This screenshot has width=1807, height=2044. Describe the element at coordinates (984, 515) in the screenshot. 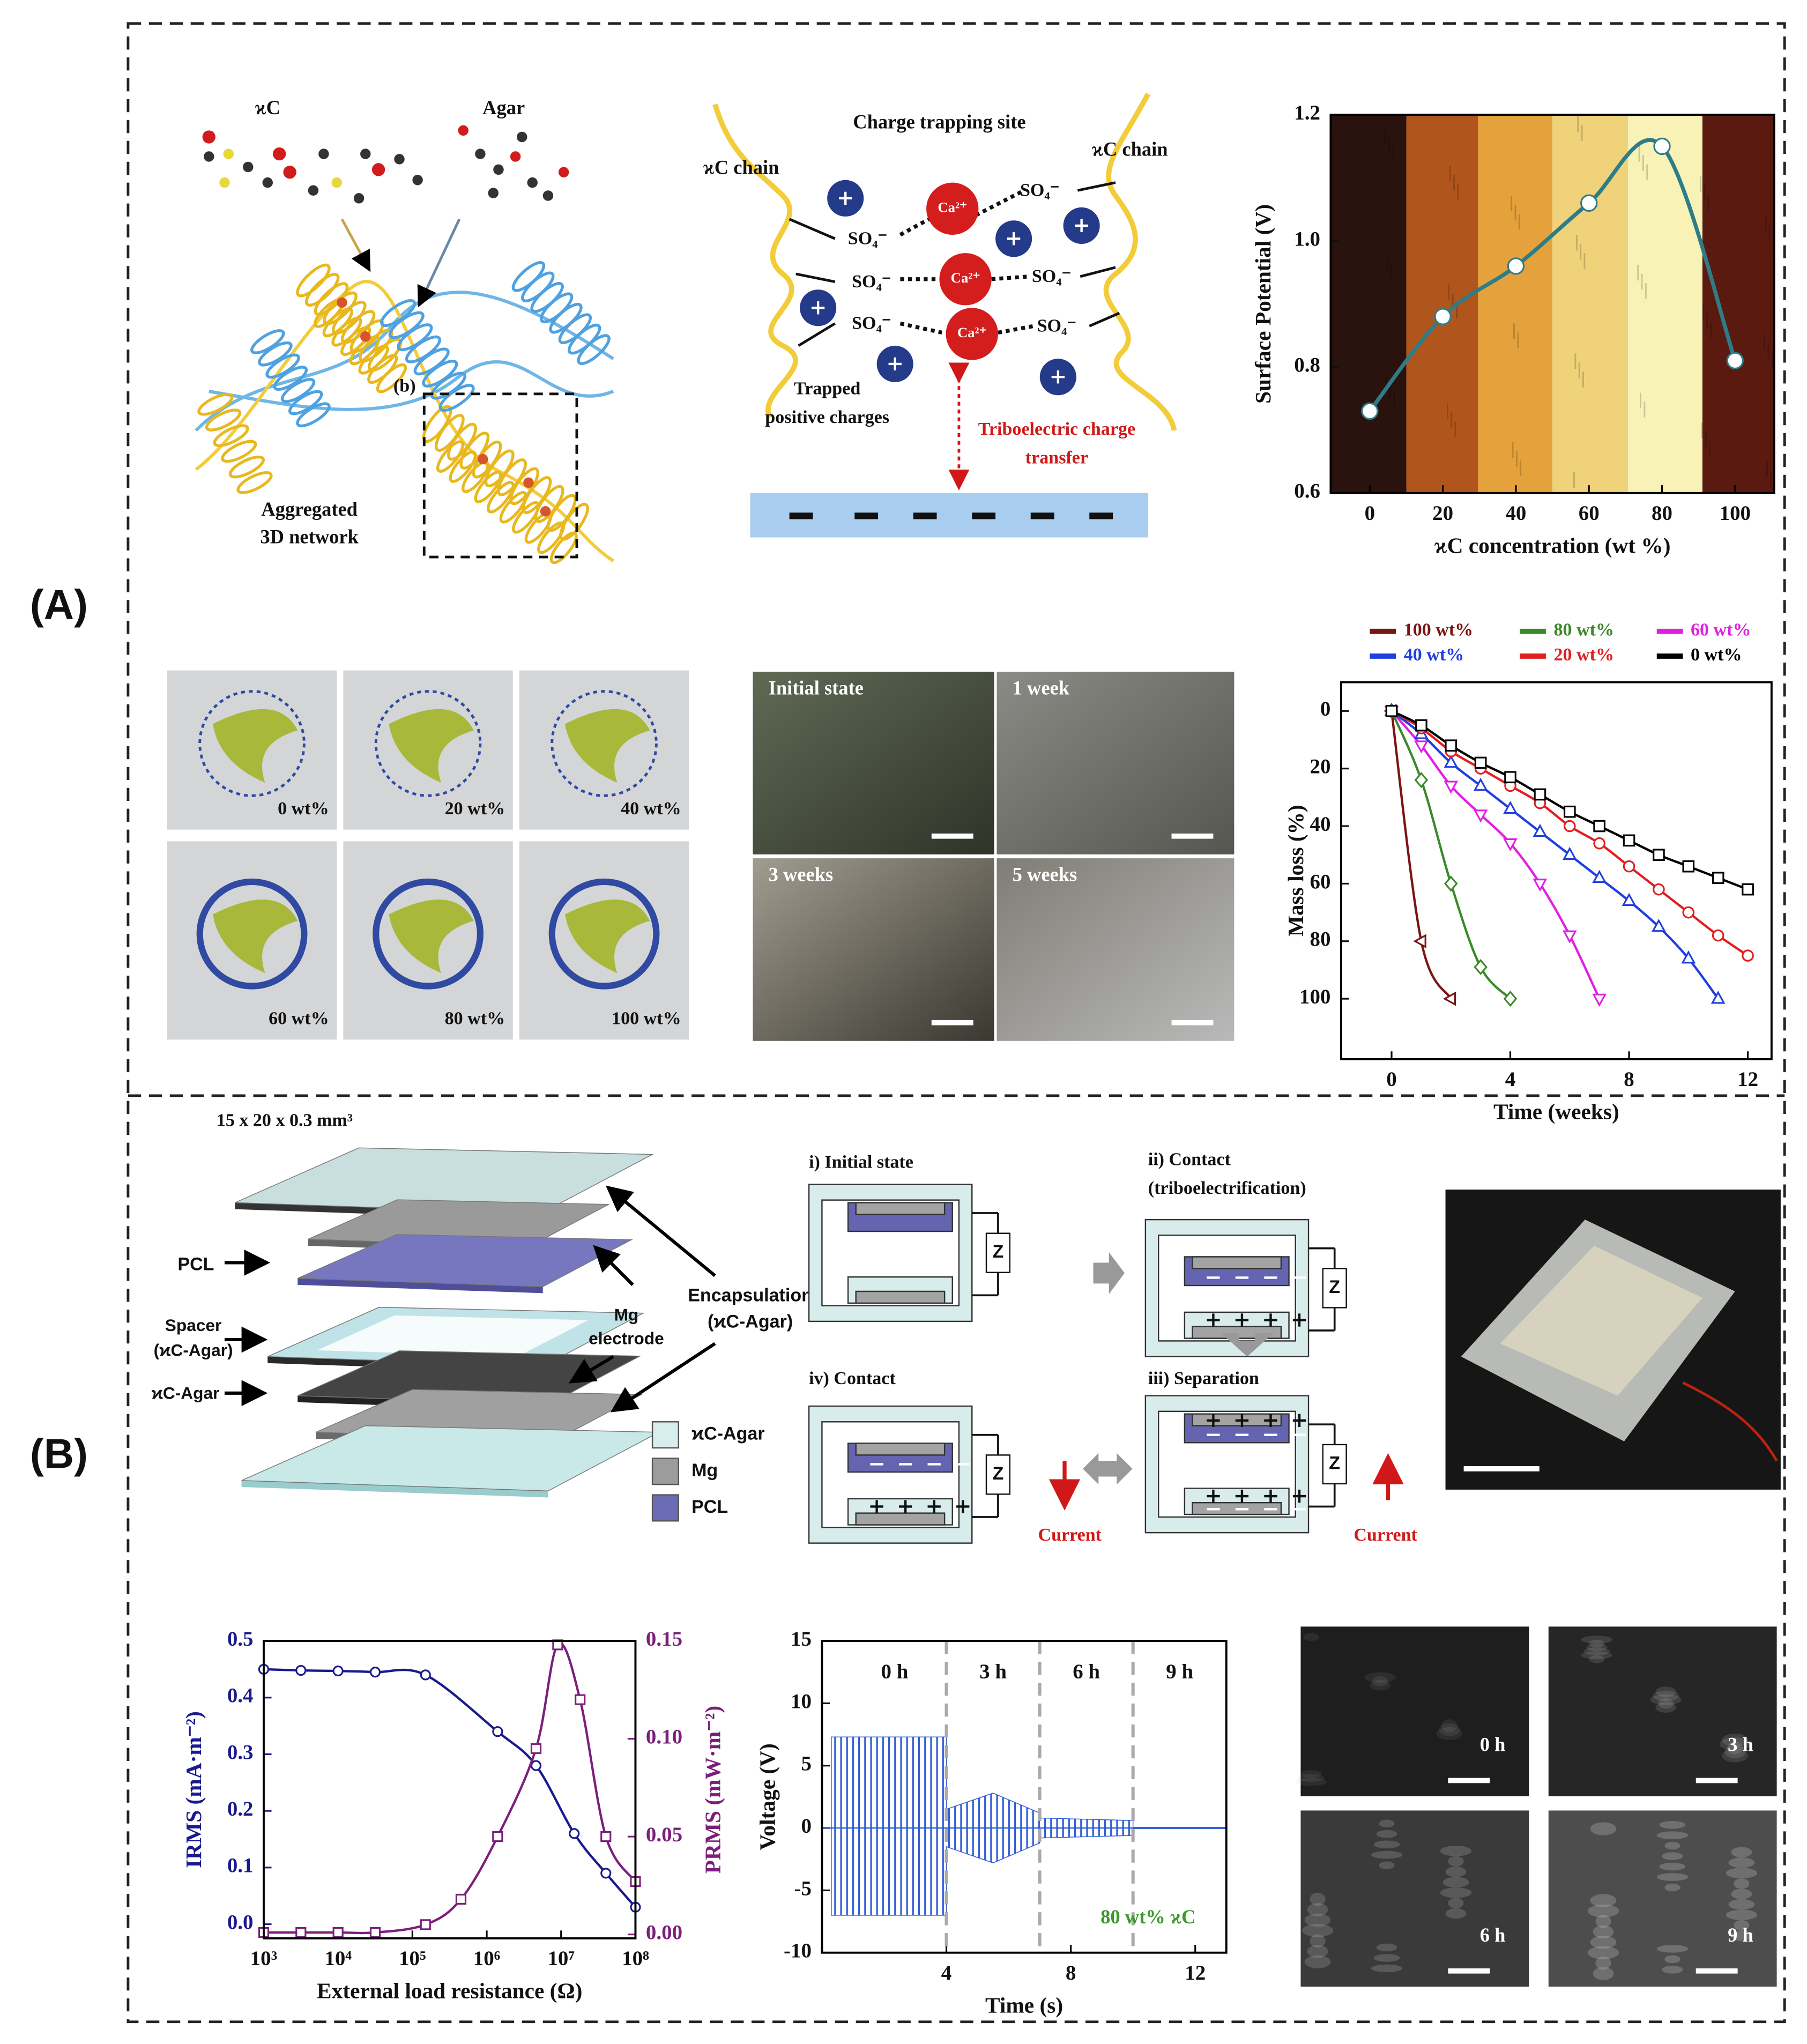

I see `negative-charge` at that location.